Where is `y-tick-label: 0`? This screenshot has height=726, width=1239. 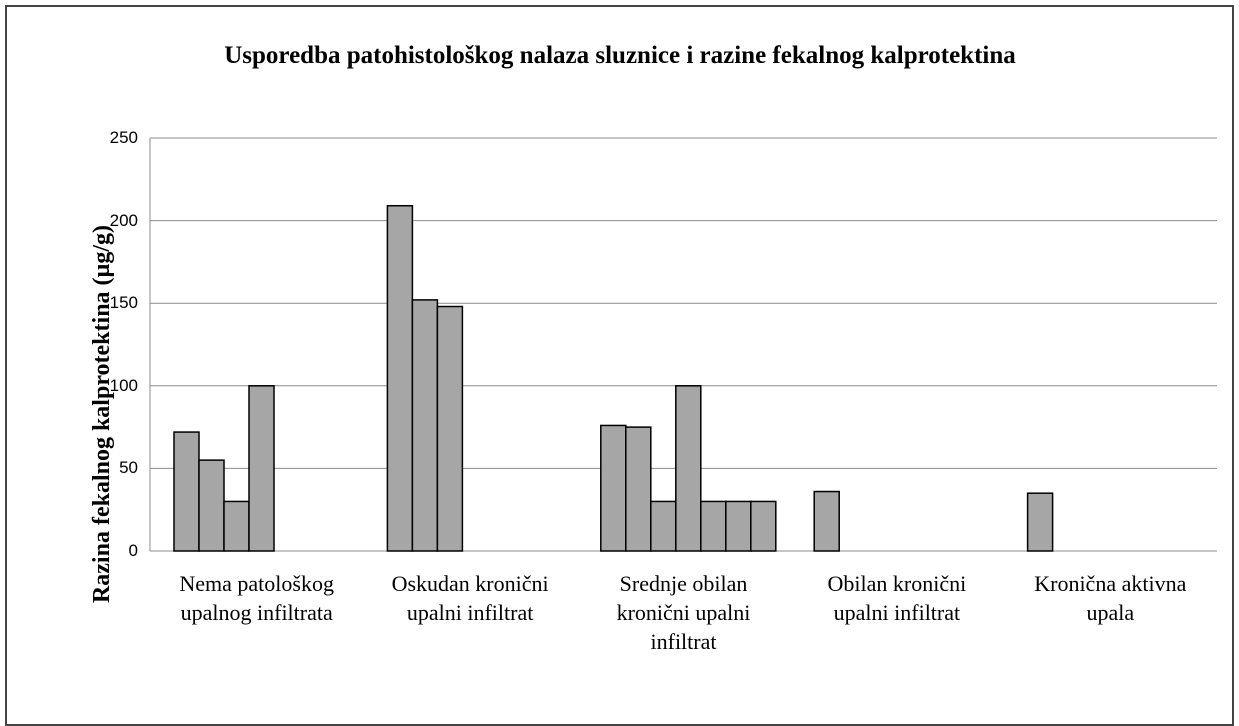 y-tick-label: 0 is located at coordinates (133, 550).